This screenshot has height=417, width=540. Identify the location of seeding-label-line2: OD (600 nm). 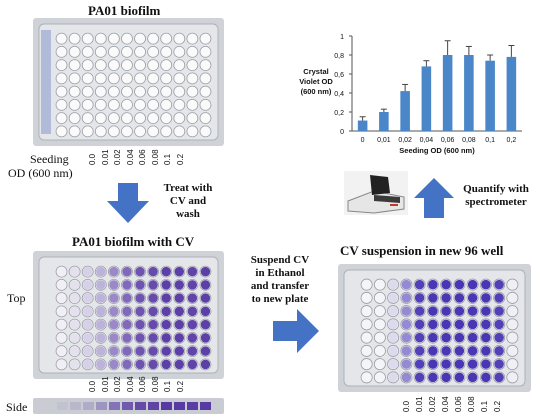
(40, 173).